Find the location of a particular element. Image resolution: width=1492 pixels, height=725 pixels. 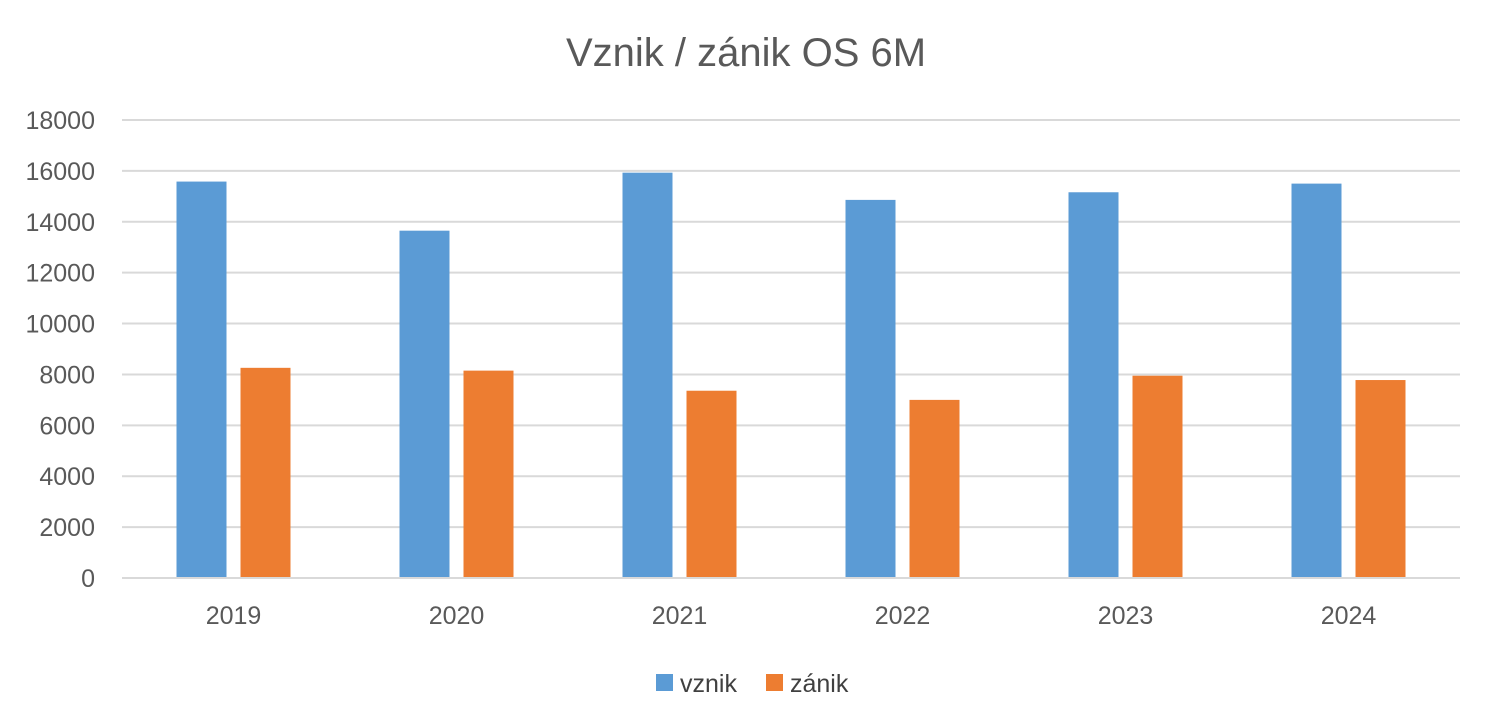

bar-zánik-2024 is located at coordinates (1380, 479).